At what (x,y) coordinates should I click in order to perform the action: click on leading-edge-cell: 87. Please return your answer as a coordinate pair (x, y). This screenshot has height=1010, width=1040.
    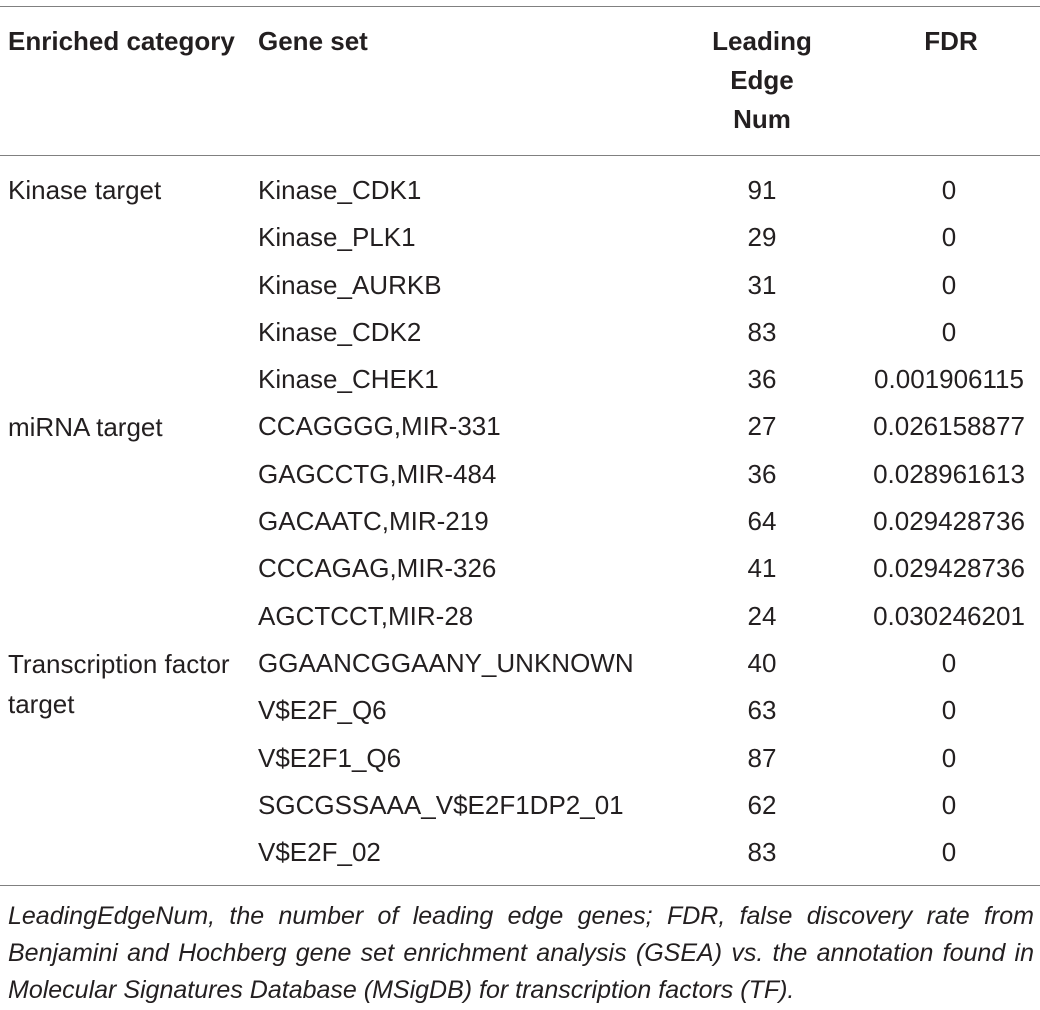
    Looking at the image, I should click on (762, 757).